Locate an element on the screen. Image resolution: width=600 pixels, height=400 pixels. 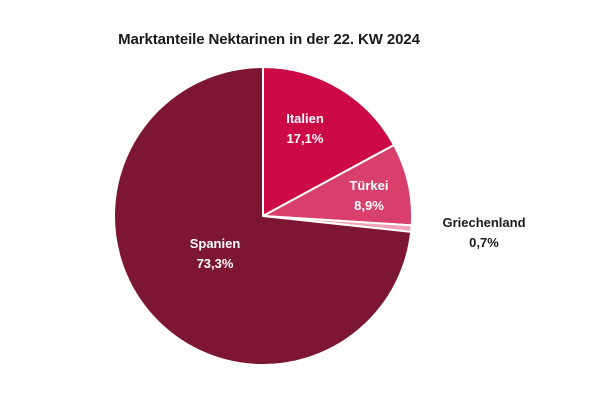
pie-slice-italien is located at coordinates (329, 141).